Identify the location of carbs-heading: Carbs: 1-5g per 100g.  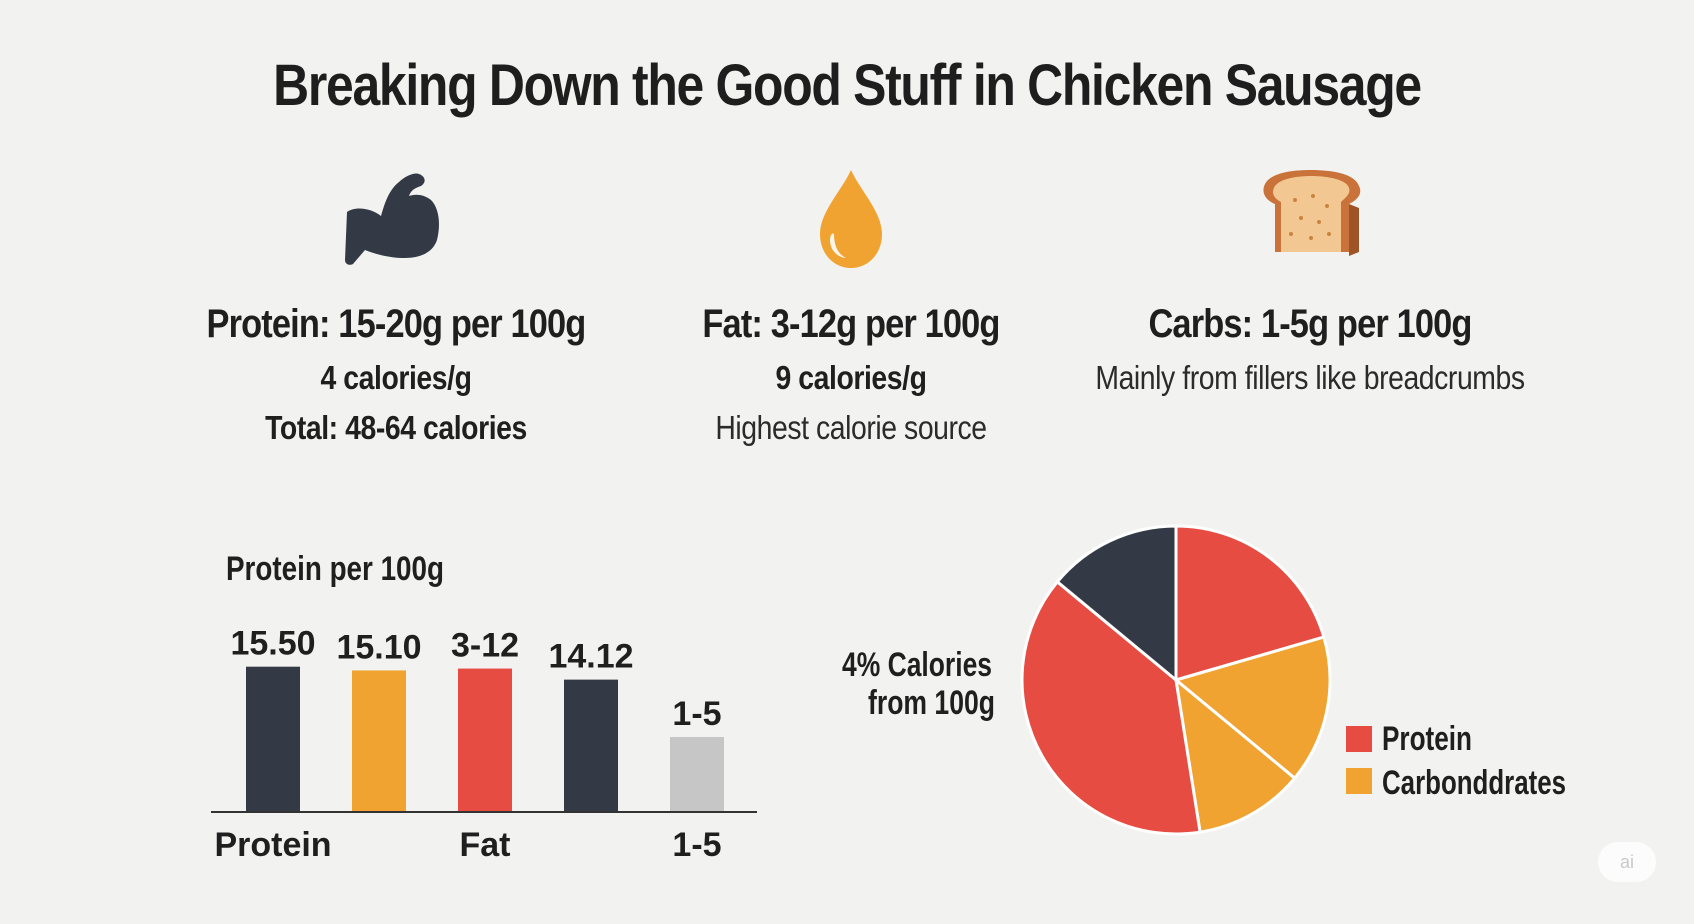
(1310, 324).